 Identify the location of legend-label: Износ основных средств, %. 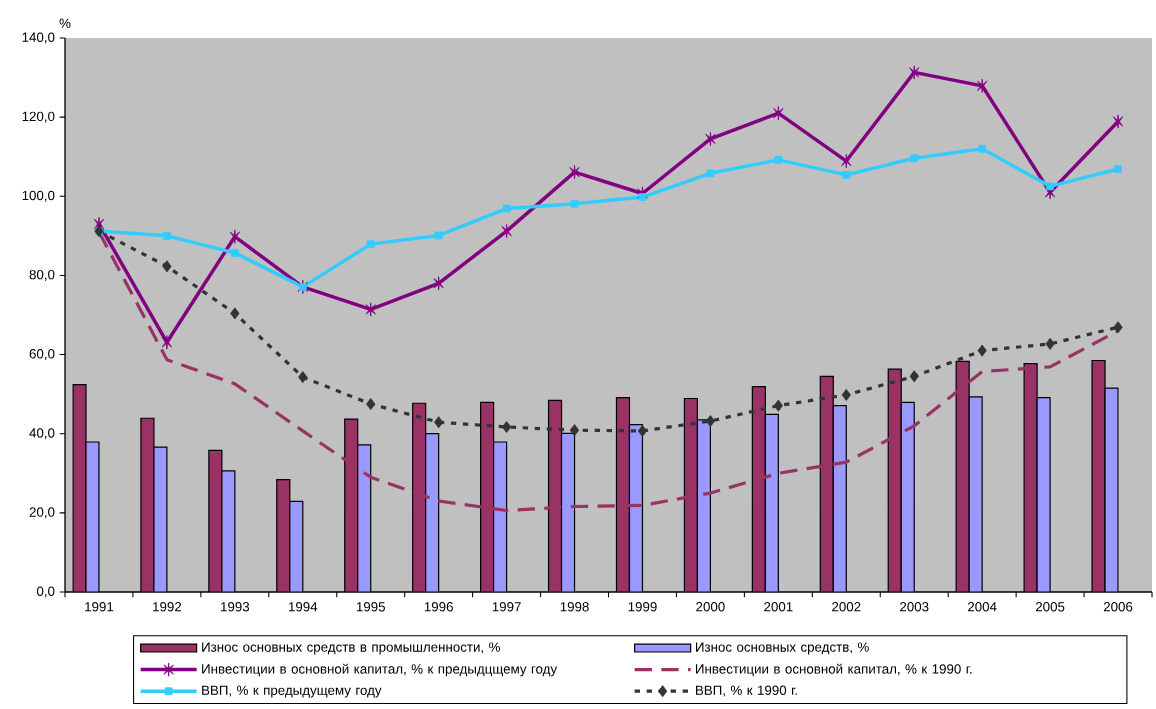
(782, 648).